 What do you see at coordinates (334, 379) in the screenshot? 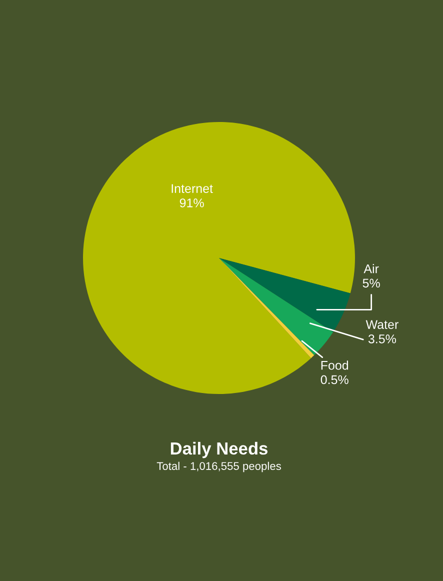
I see `data-label: 0.5%` at bounding box center [334, 379].